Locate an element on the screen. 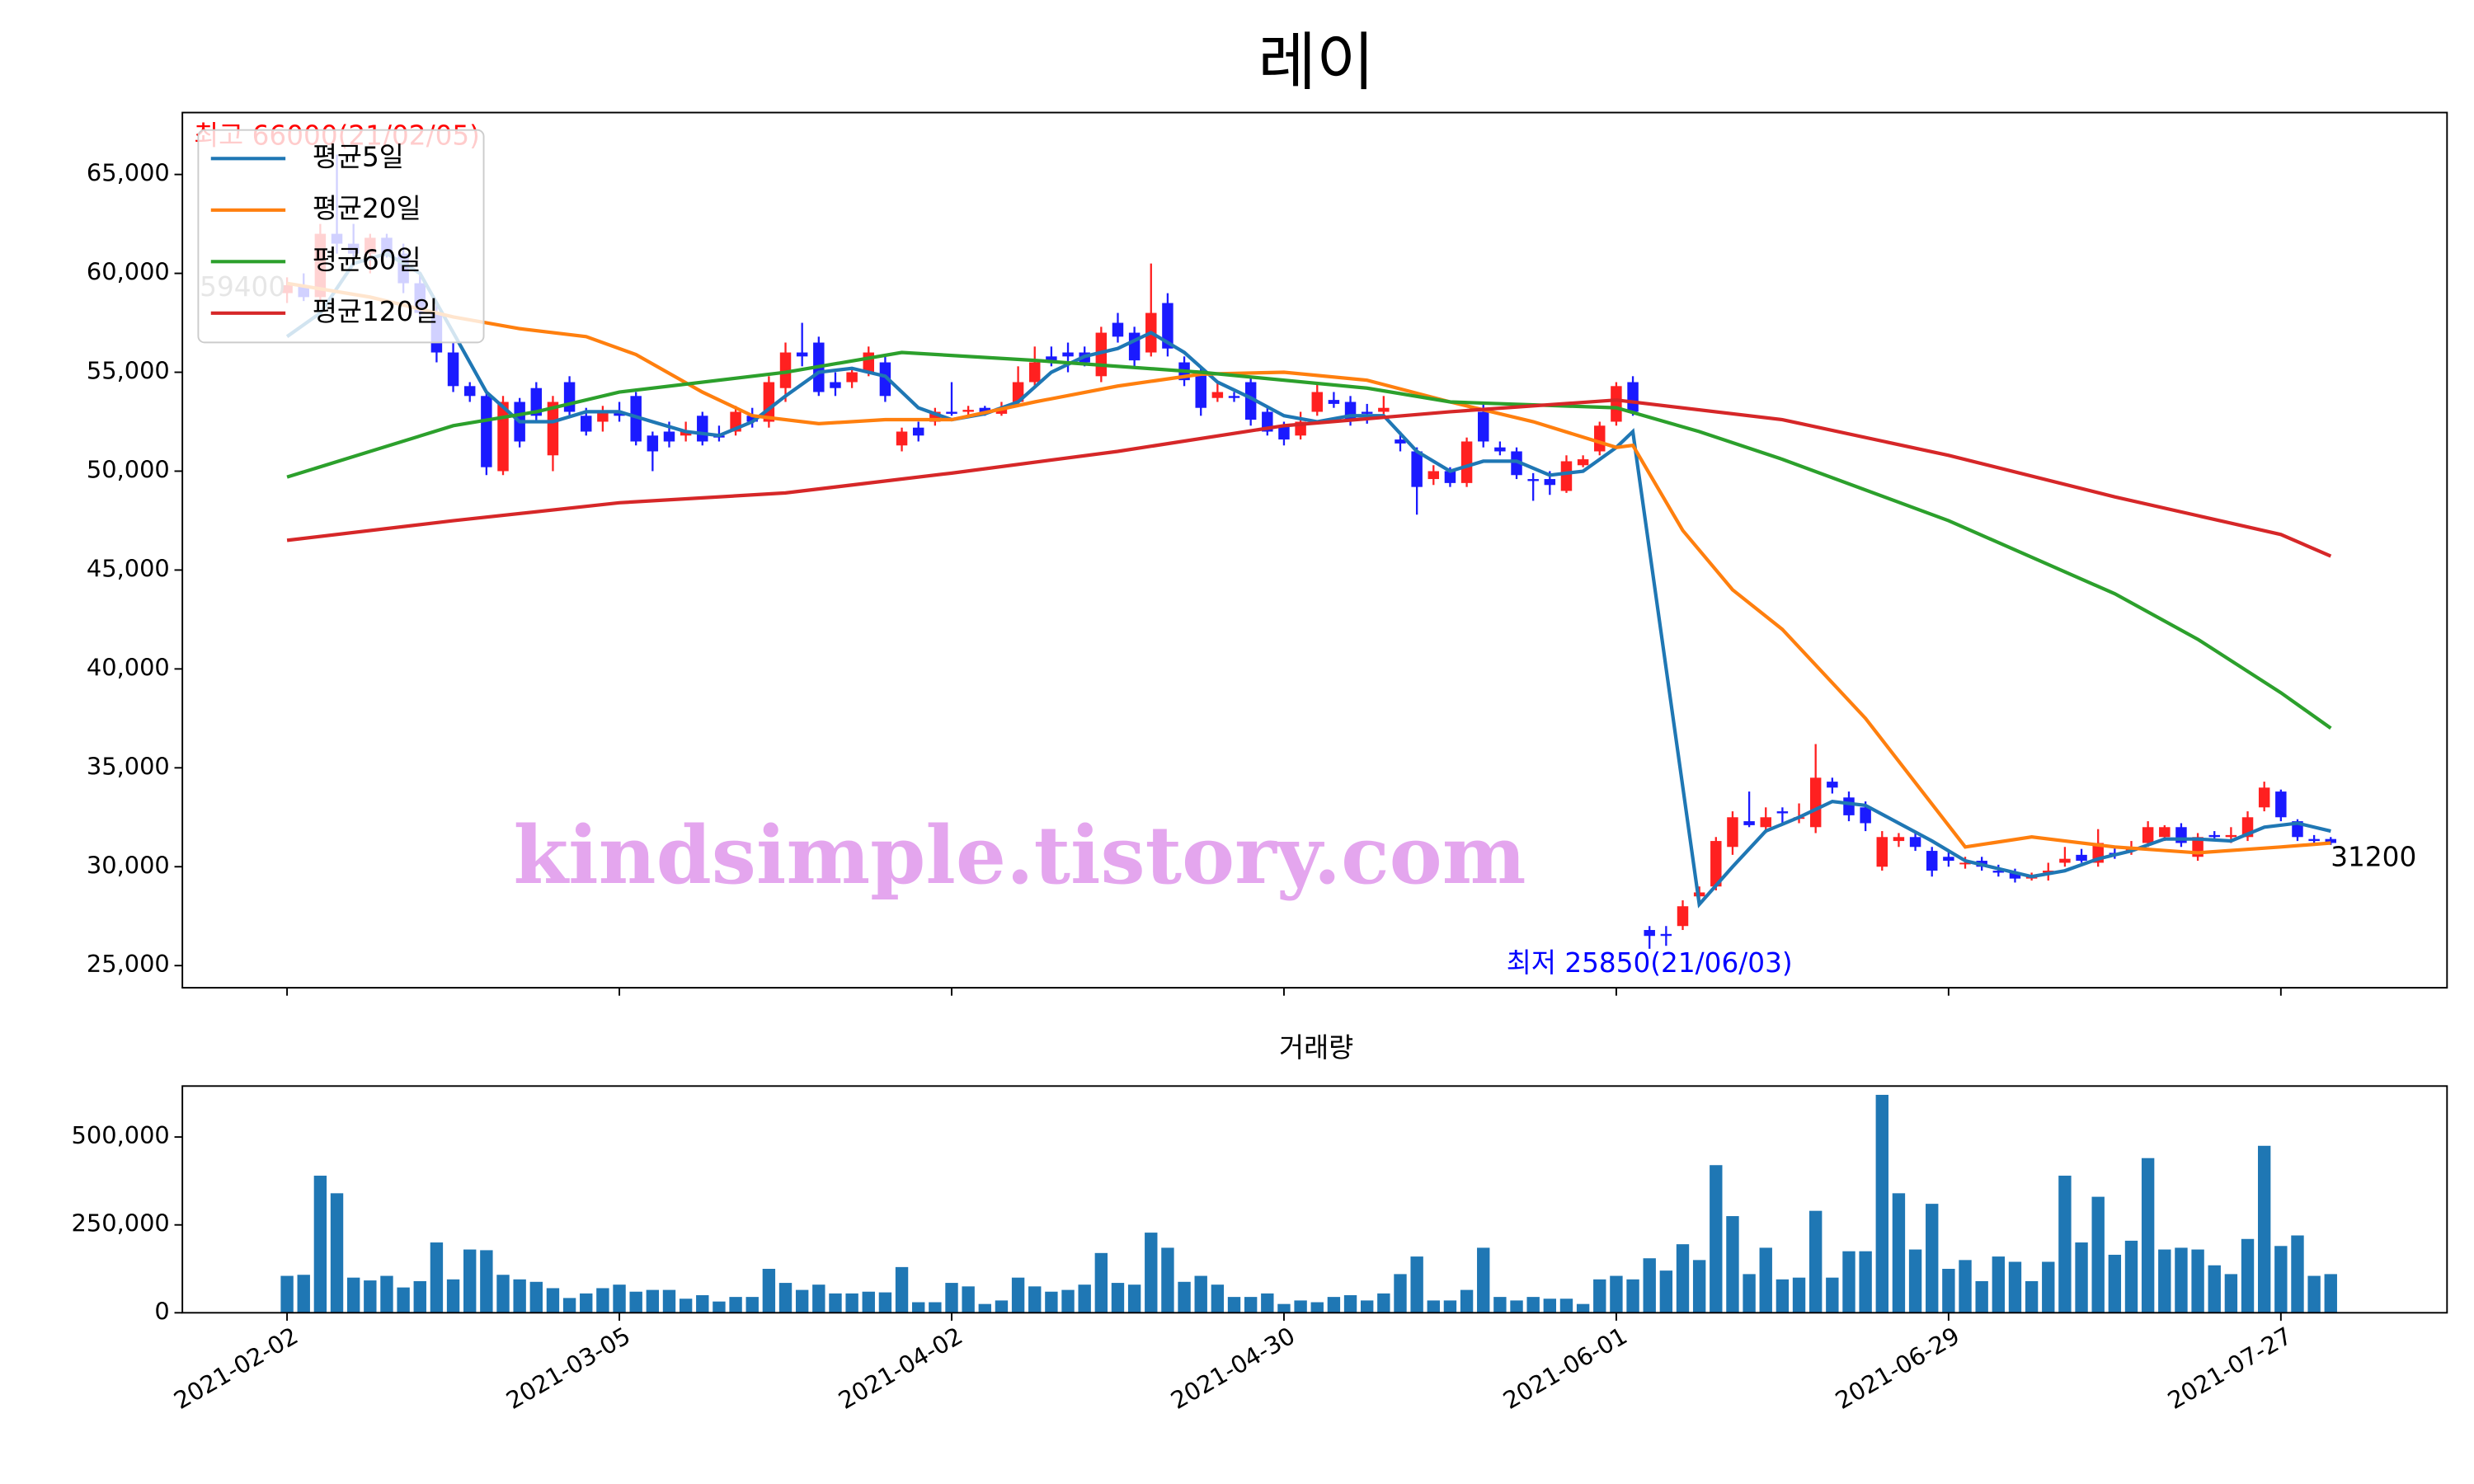  y-tick-label: 50,000 is located at coordinates (128, 469).